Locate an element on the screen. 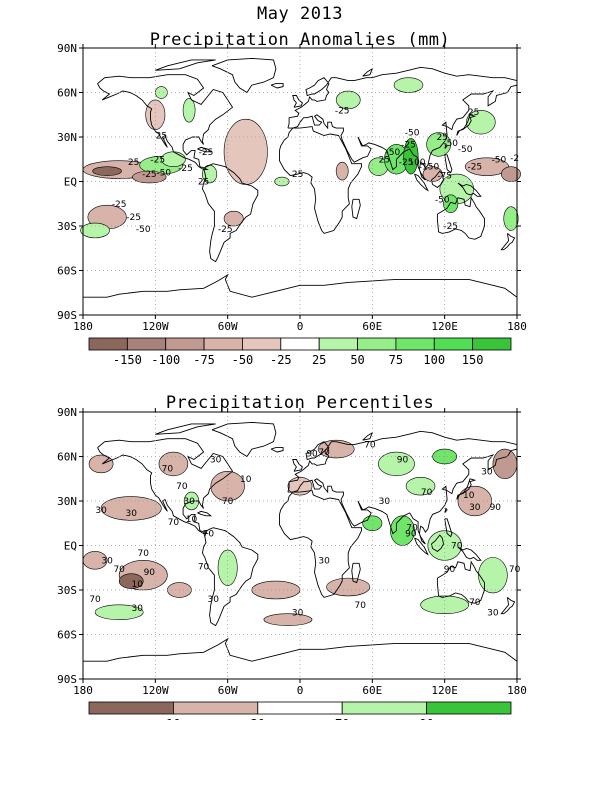 This screenshot has height=800, width=600. coastline-new-zealand is located at coordinates (508, 606).